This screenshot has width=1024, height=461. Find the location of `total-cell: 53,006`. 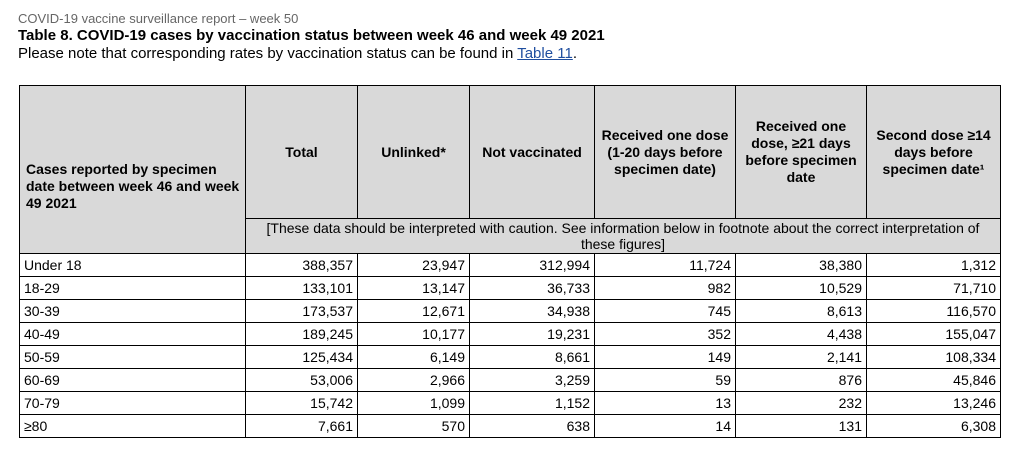

total-cell: 53,006 is located at coordinates (301, 380).